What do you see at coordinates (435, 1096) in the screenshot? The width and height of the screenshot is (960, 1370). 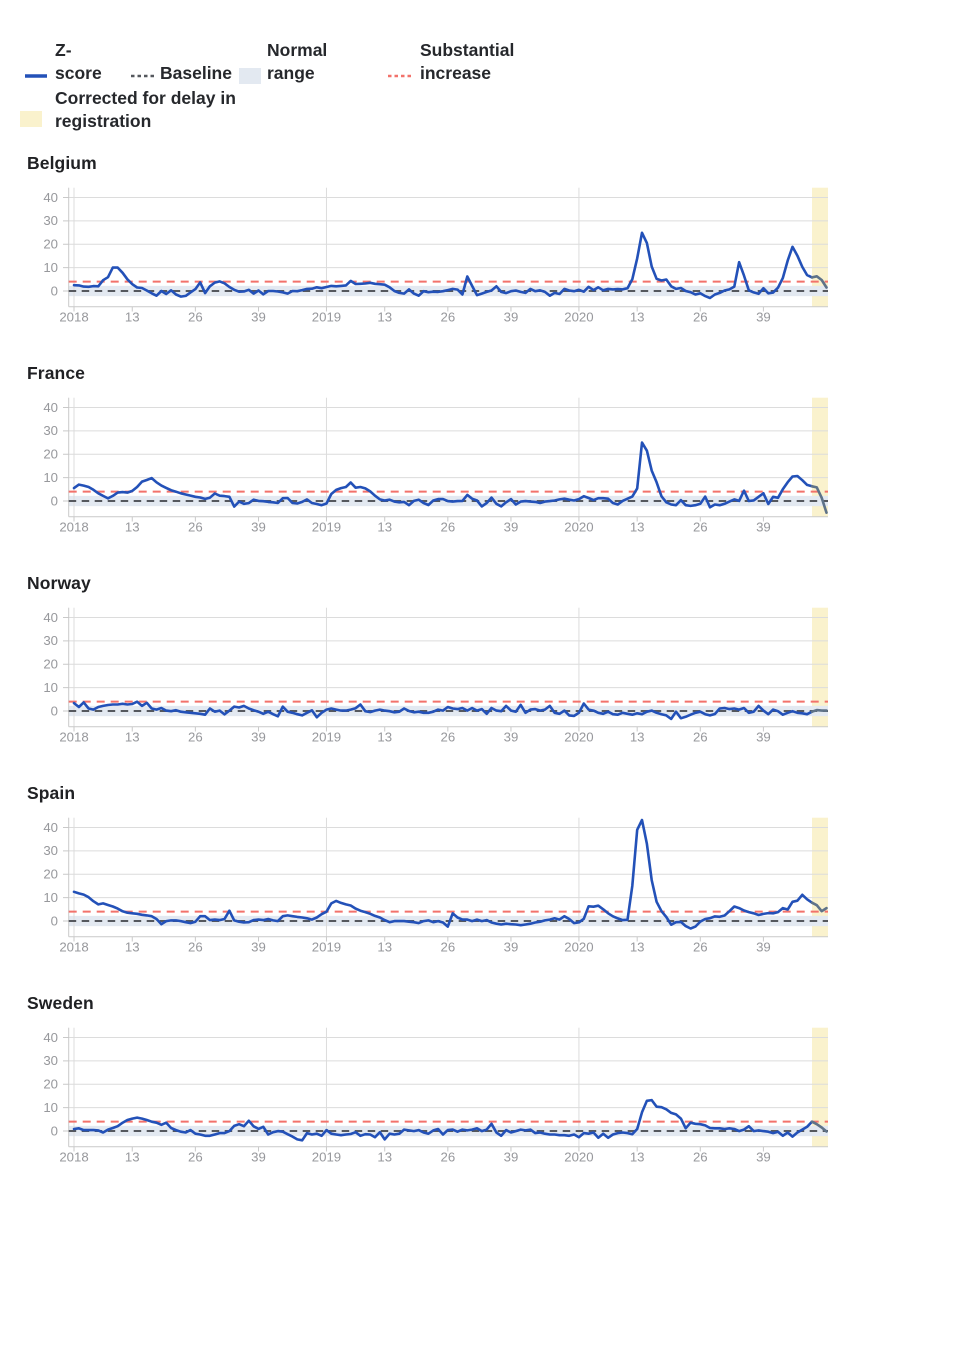 I see `chart-sweden: 0 10 20 30 40 2018 13 26 39 2019 13 26 39 2020 13 26 39` at bounding box center [435, 1096].